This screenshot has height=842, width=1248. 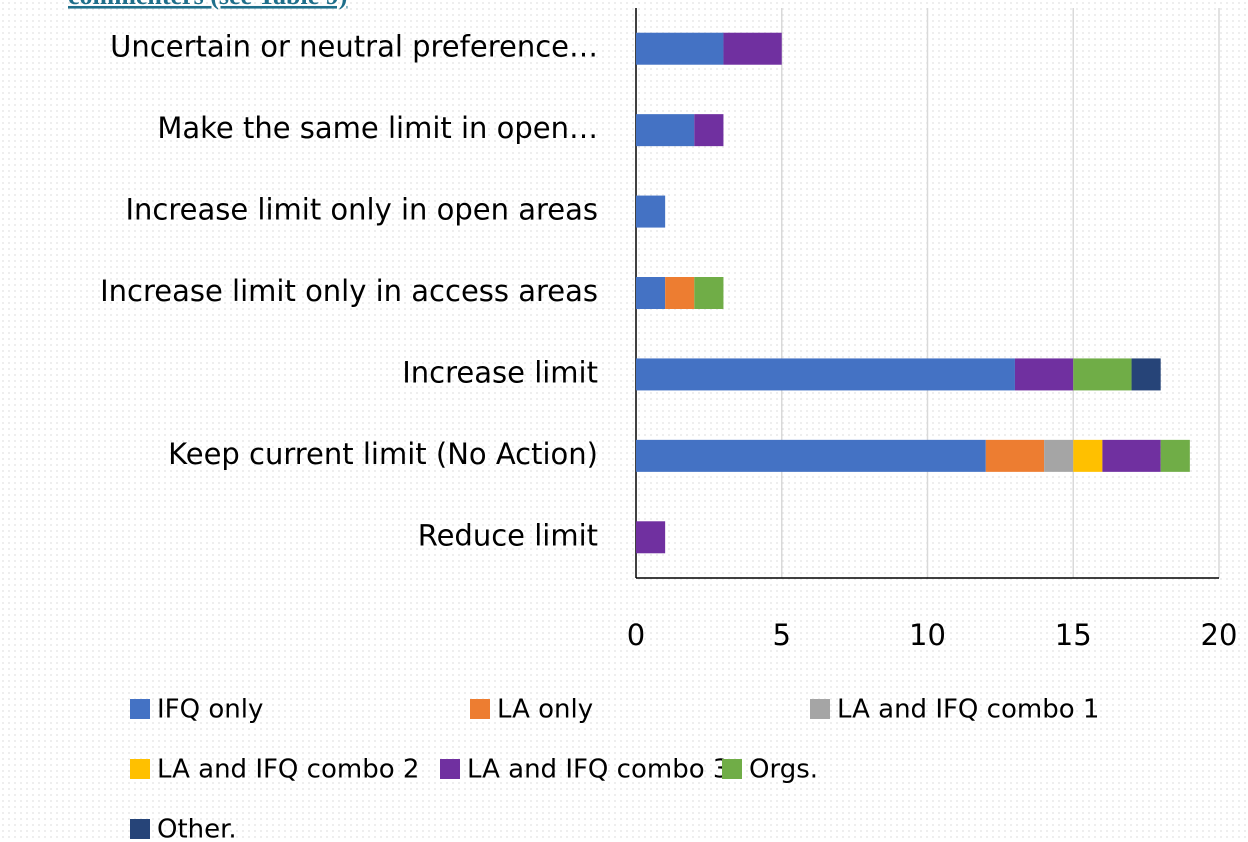 What do you see at coordinates (349, 291) in the screenshot?
I see `category-label: Increase limit only in access areas` at bounding box center [349, 291].